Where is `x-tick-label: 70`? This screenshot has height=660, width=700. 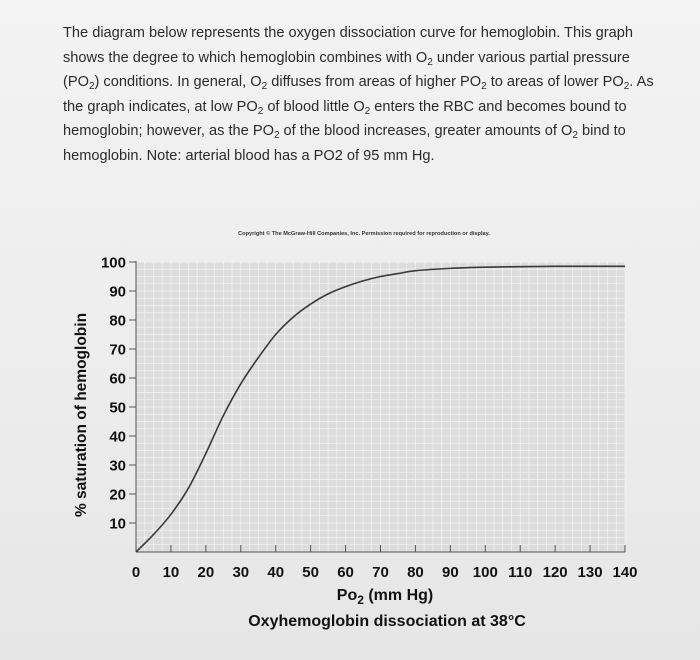 x-tick-label: 70 is located at coordinates (380, 572).